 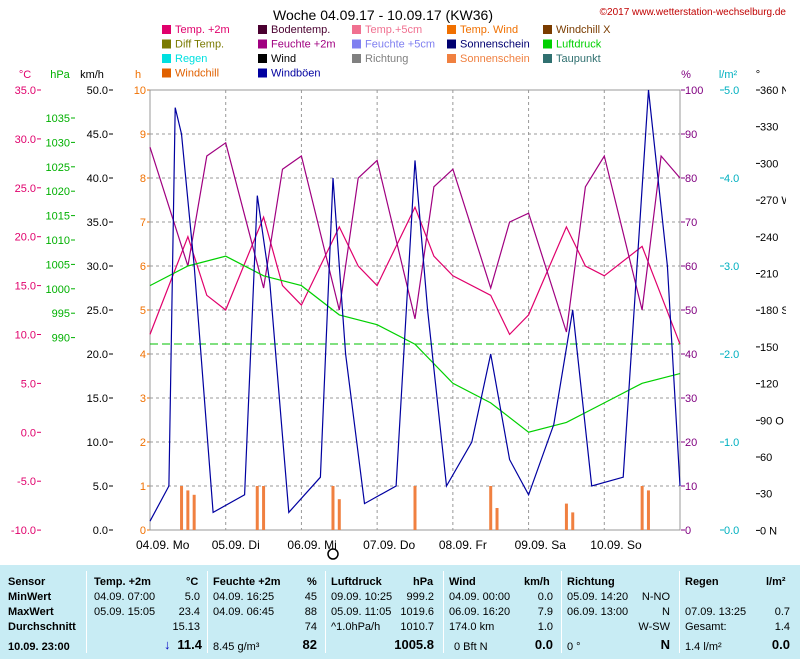 I want to click on legend-label: Windböen, so click(x=296, y=74).